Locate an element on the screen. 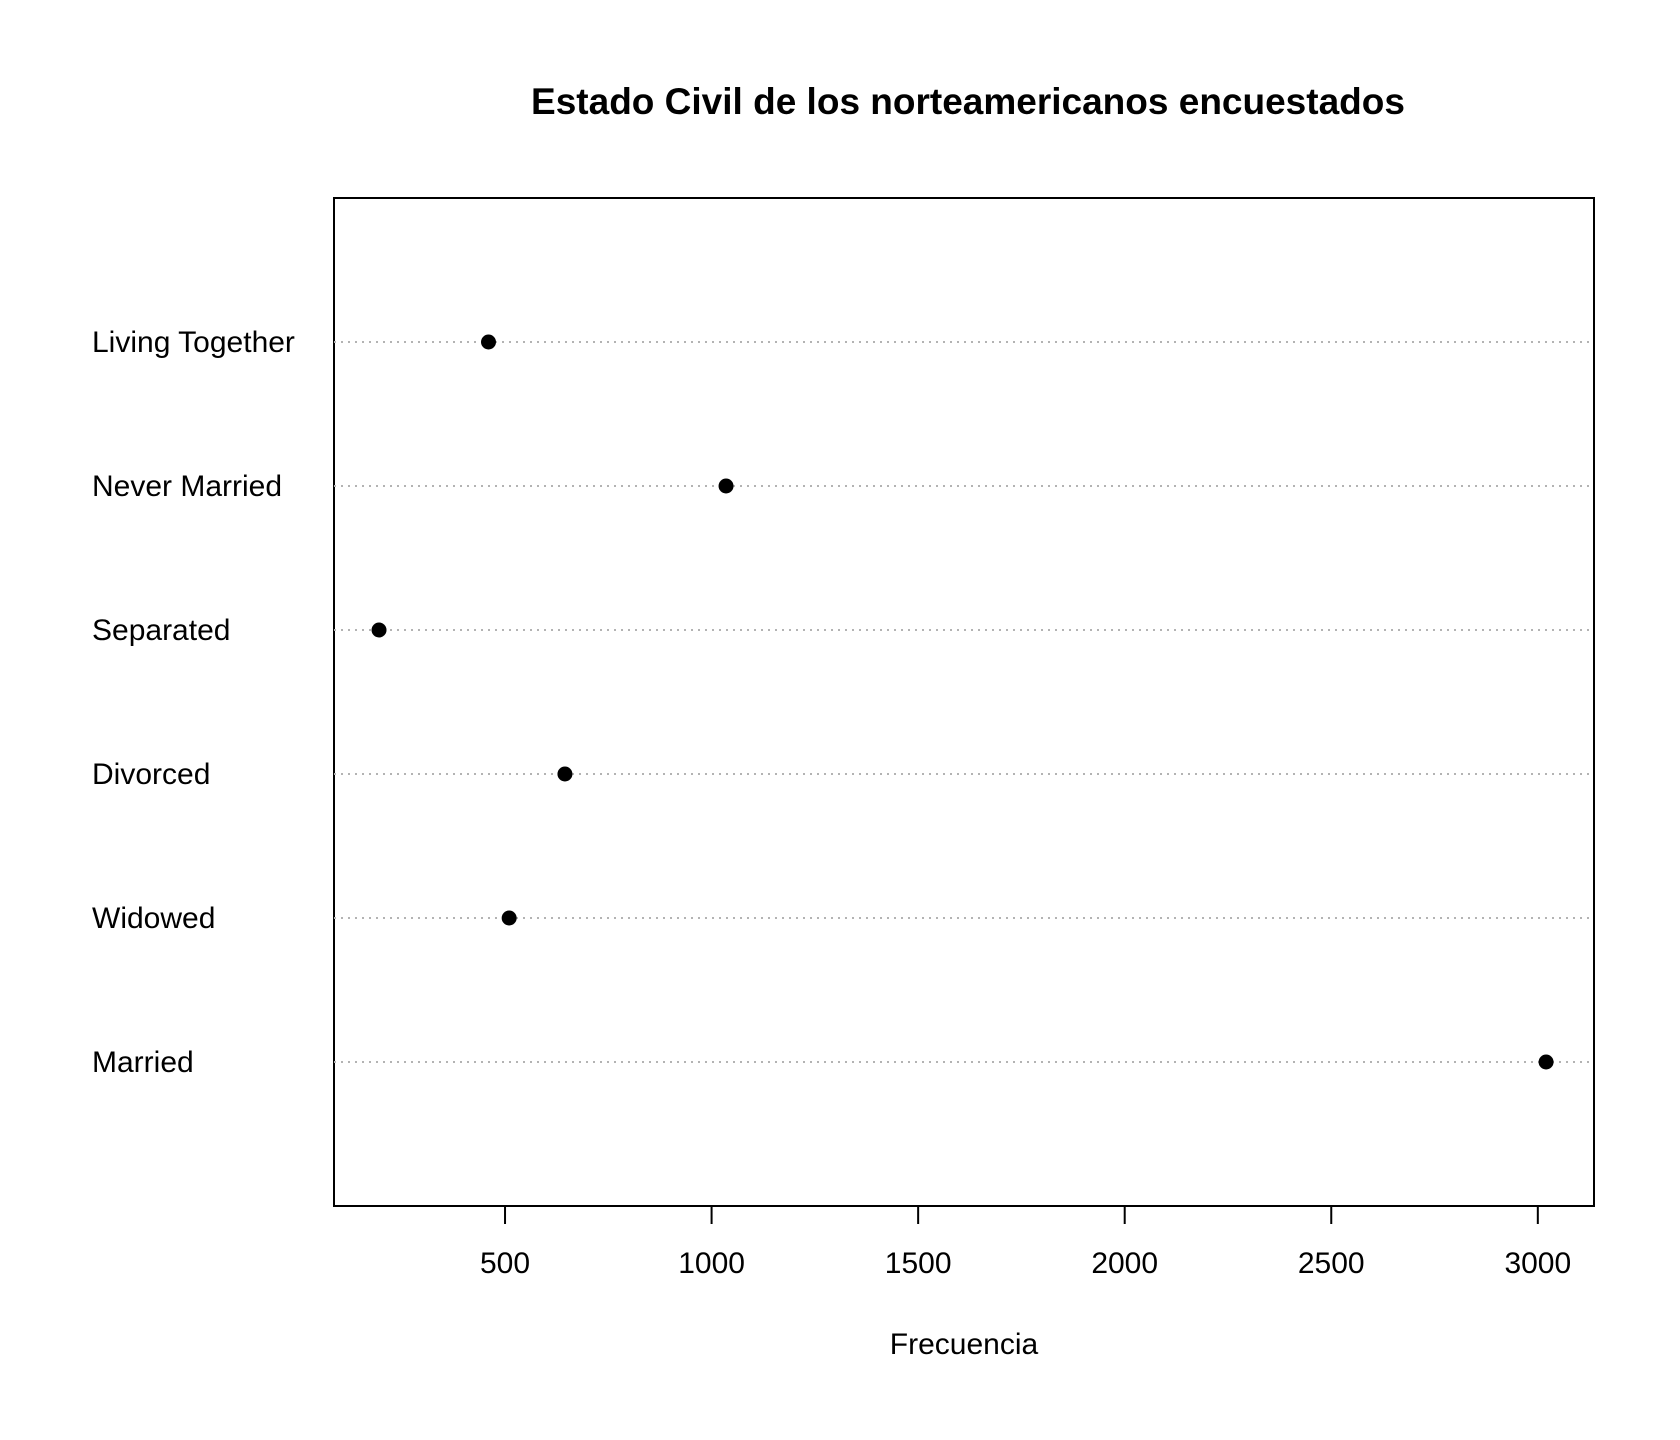 This screenshot has height=1440, width=1680. x-axis-label: Frecuencia is located at coordinates (964, 1344).